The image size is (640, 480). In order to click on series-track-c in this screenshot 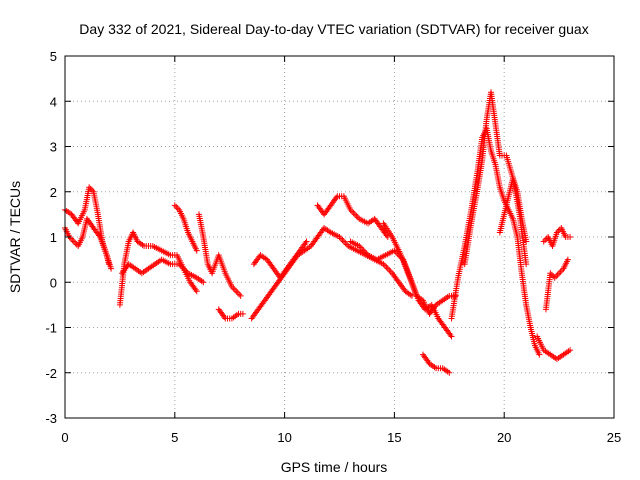, I will do `click(158, 268)`.